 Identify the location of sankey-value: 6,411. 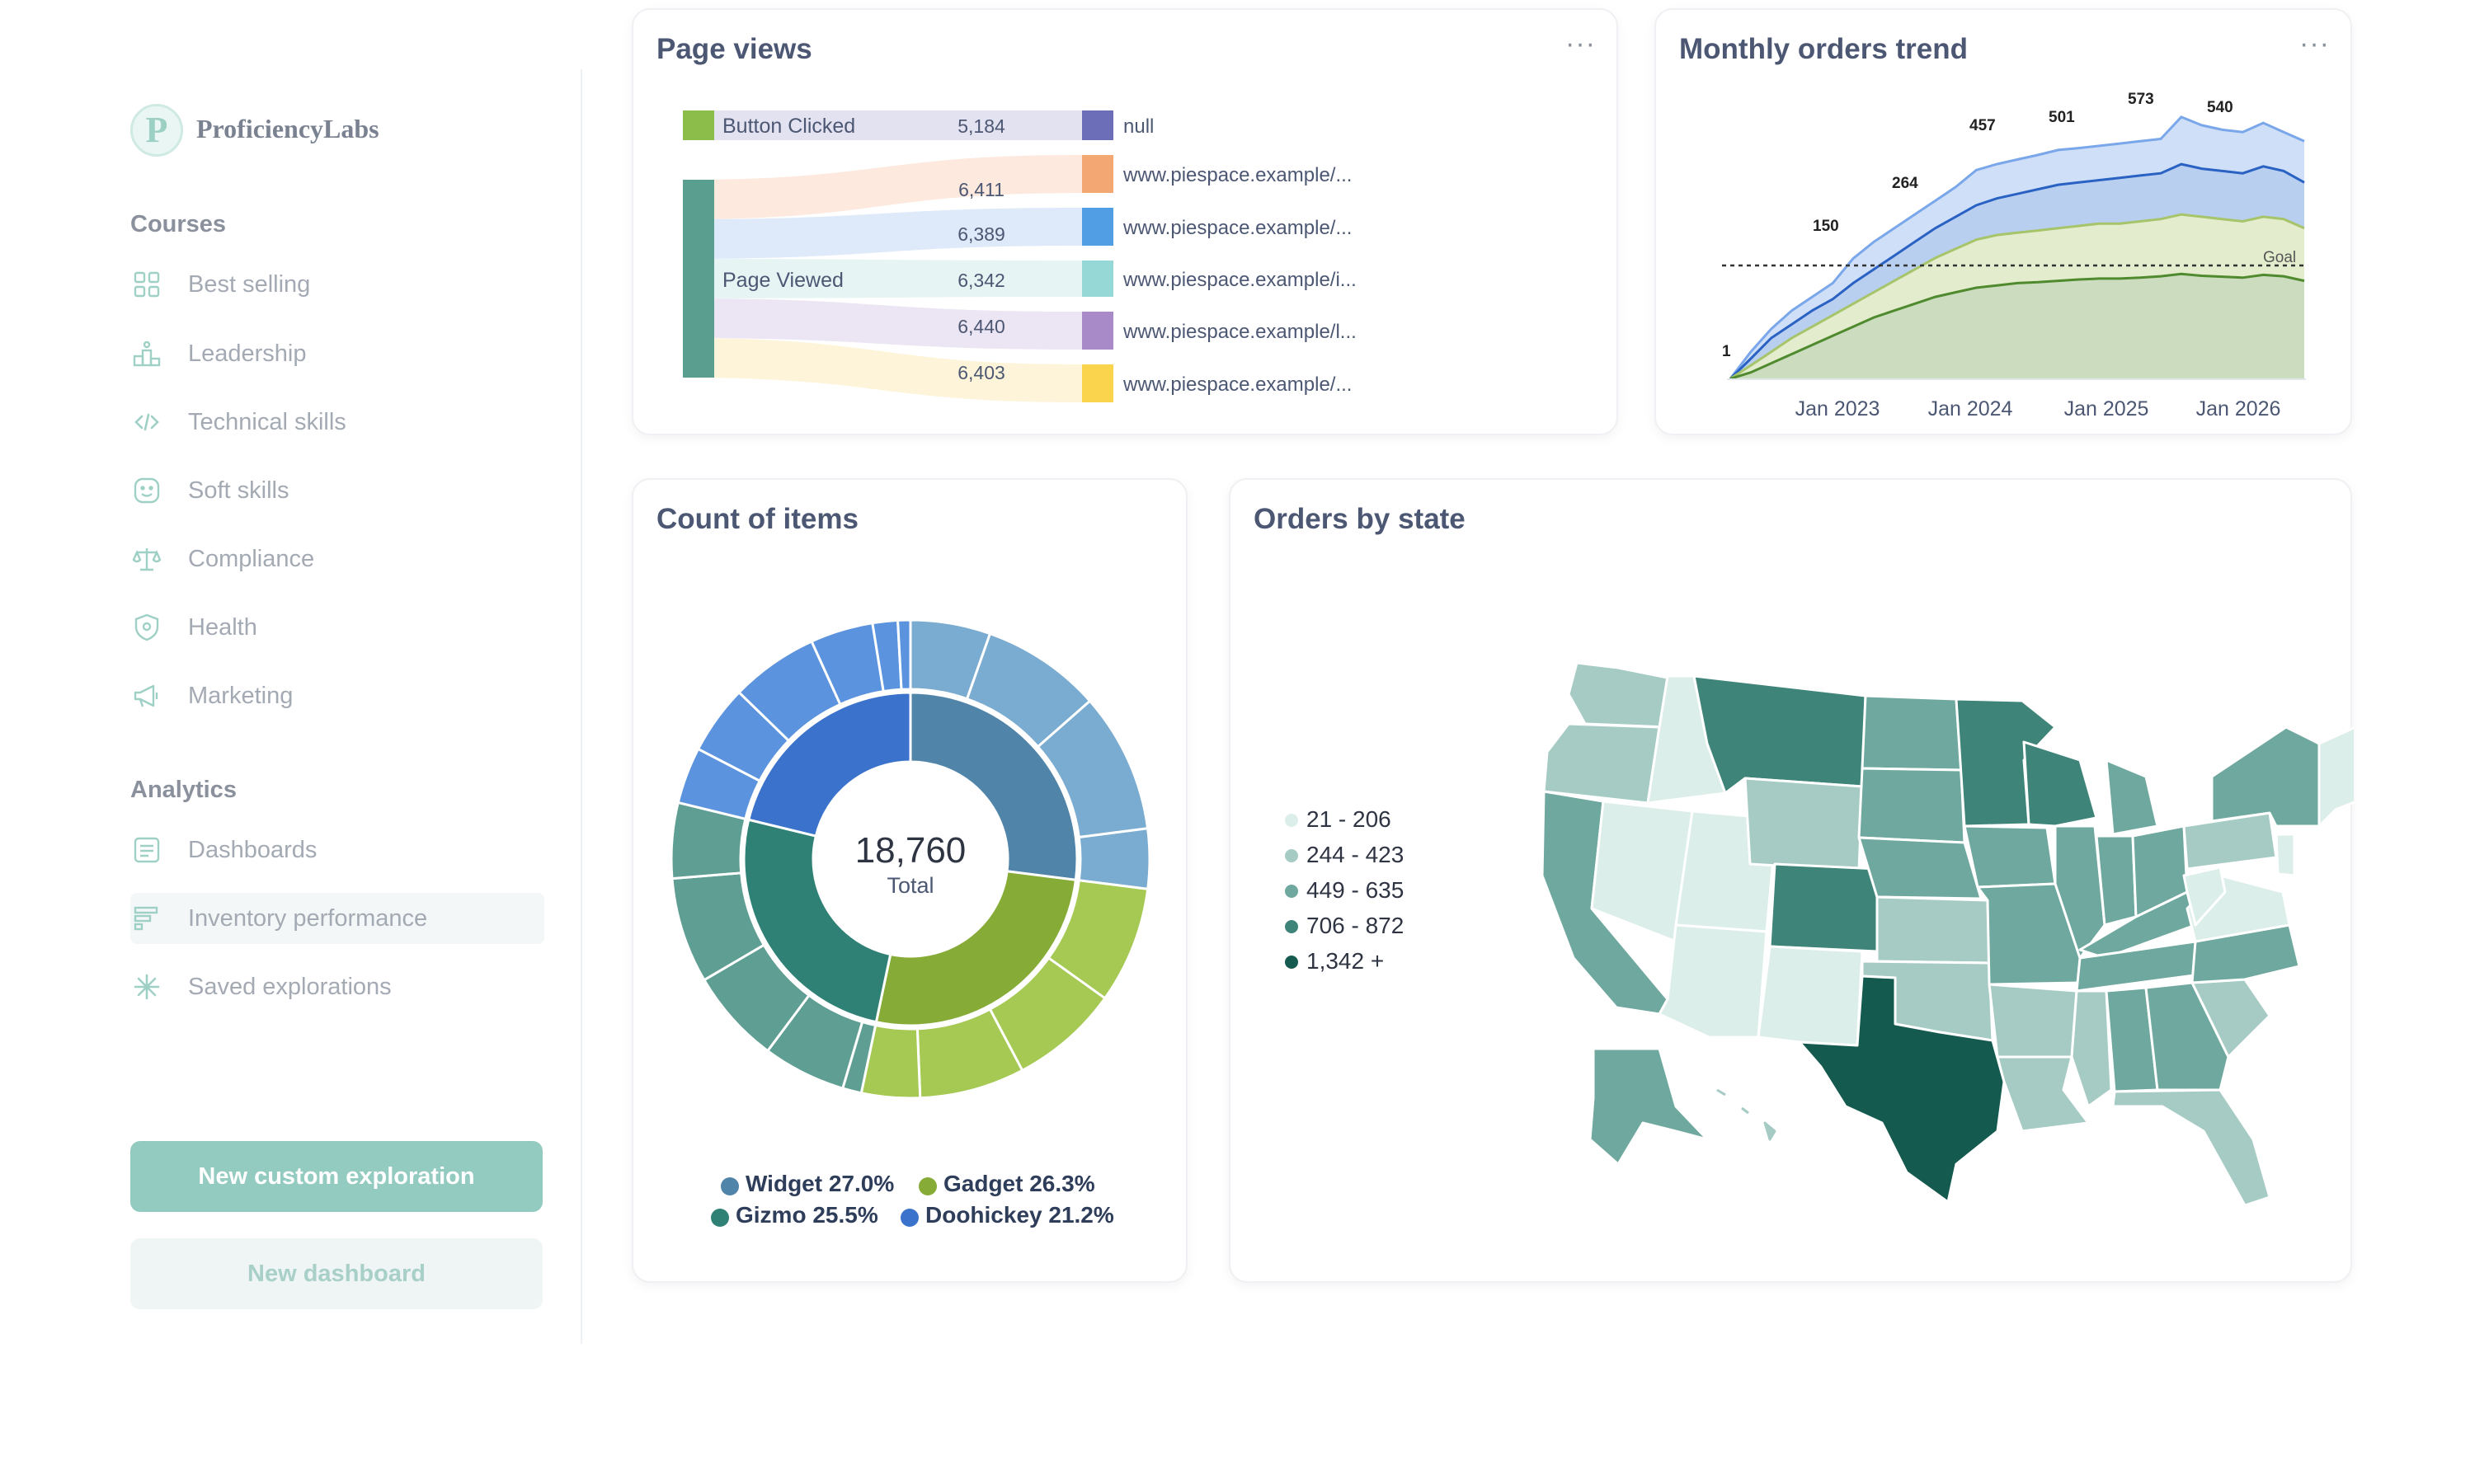
(982, 189).